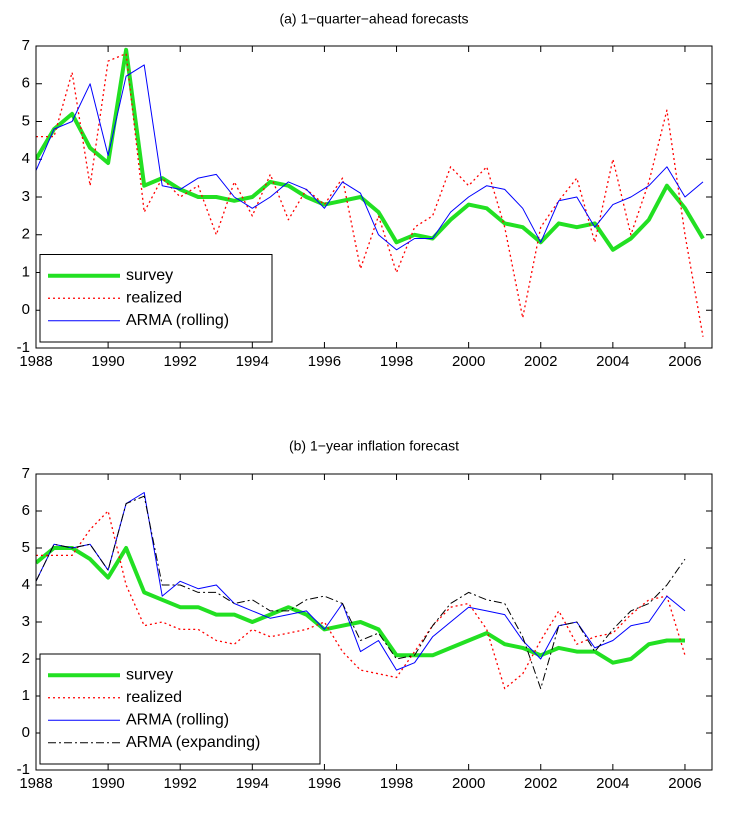 This screenshot has width=732, height=820. I want to click on chart-title: (b) 1−year inflation forecast, so click(374, 446).